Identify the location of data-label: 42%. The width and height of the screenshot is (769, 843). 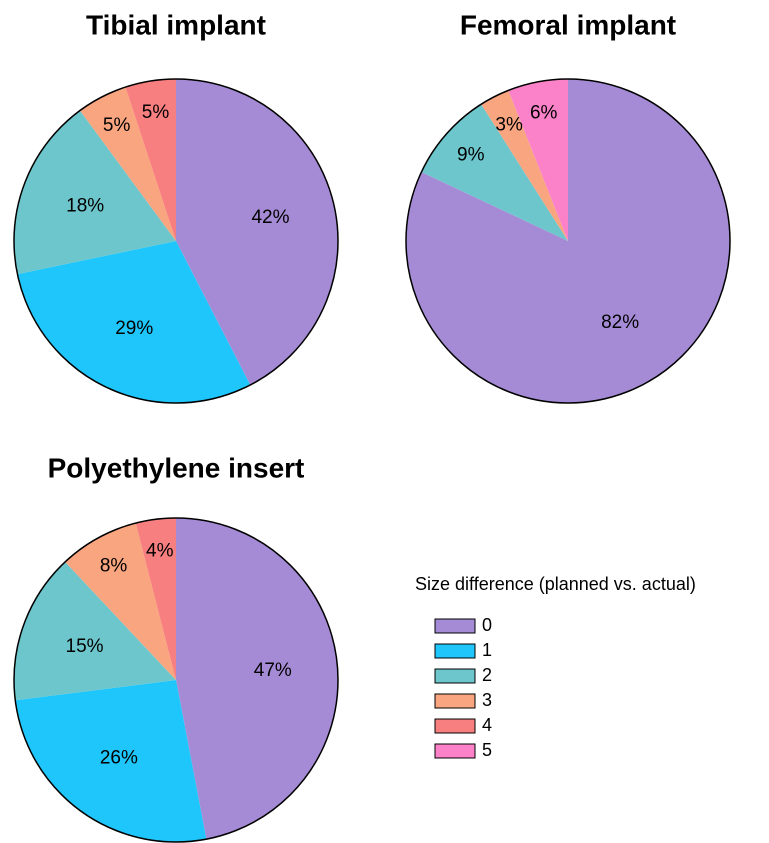
(270, 217).